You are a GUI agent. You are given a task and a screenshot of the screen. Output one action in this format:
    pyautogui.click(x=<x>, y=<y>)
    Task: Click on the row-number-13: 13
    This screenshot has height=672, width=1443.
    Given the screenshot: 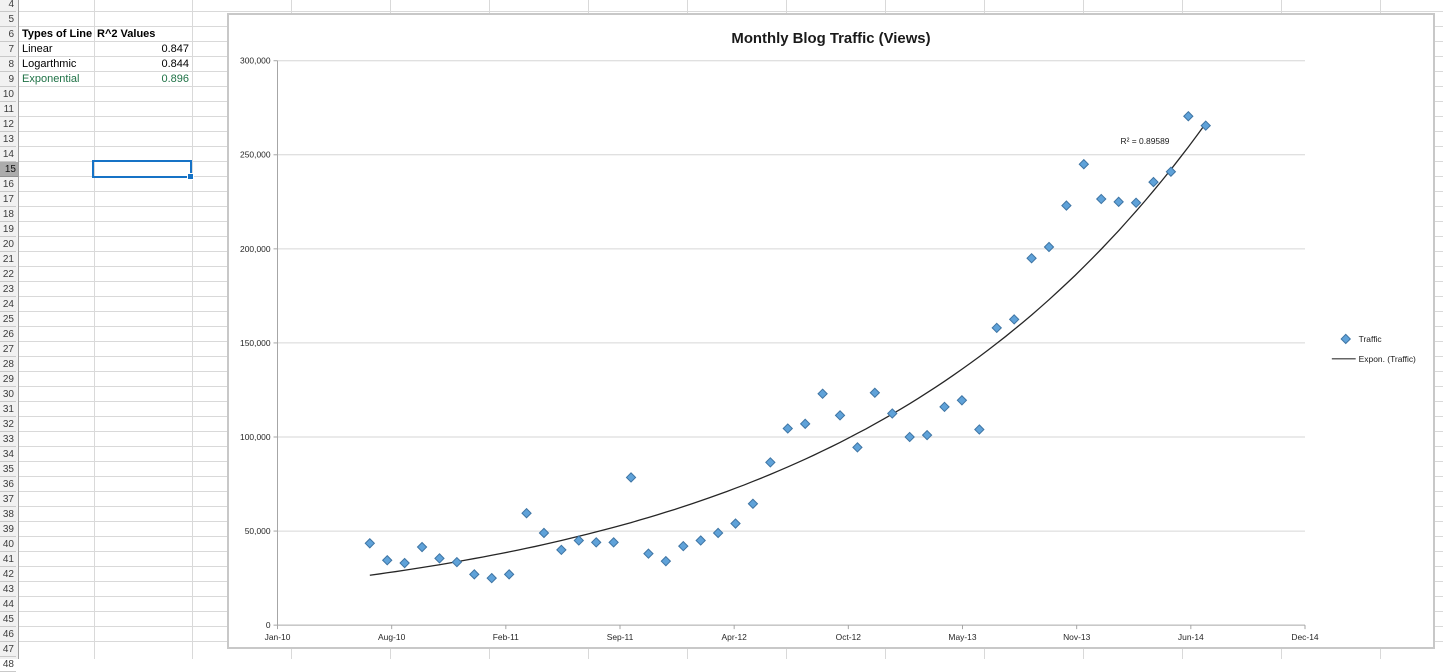 What is the action you would take?
    pyautogui.click(x=8, y=139)
    